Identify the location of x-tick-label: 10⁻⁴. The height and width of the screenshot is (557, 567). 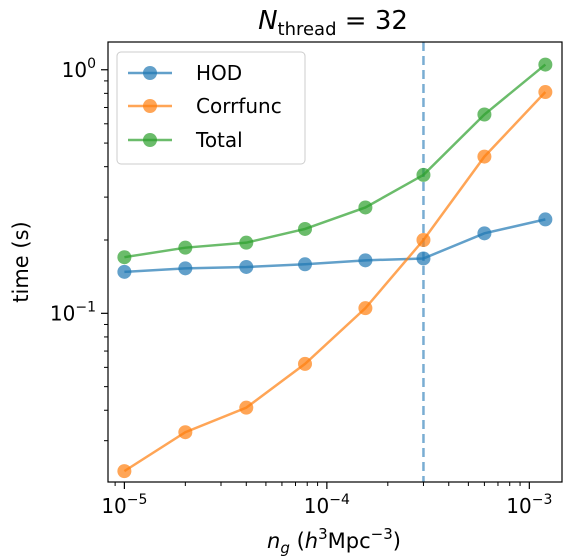
(327, 505).